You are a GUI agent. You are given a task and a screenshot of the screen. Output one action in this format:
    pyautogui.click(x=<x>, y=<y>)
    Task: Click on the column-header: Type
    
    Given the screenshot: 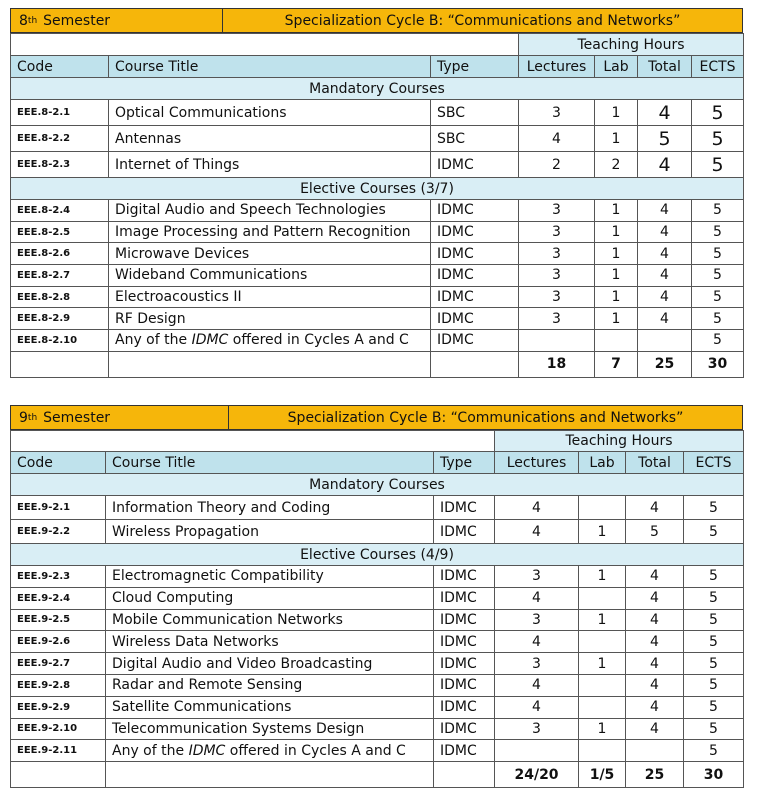 What is the action you would take?
    pyautogui.click(x=474, y=66)
    